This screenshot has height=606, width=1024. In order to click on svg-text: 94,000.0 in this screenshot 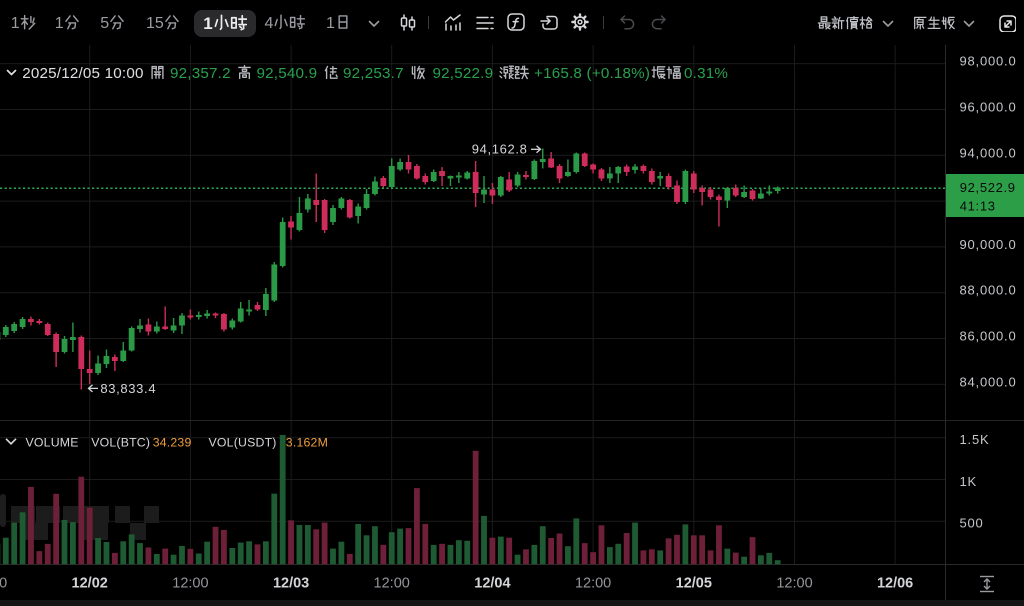, I will do `click(988, 152)`.